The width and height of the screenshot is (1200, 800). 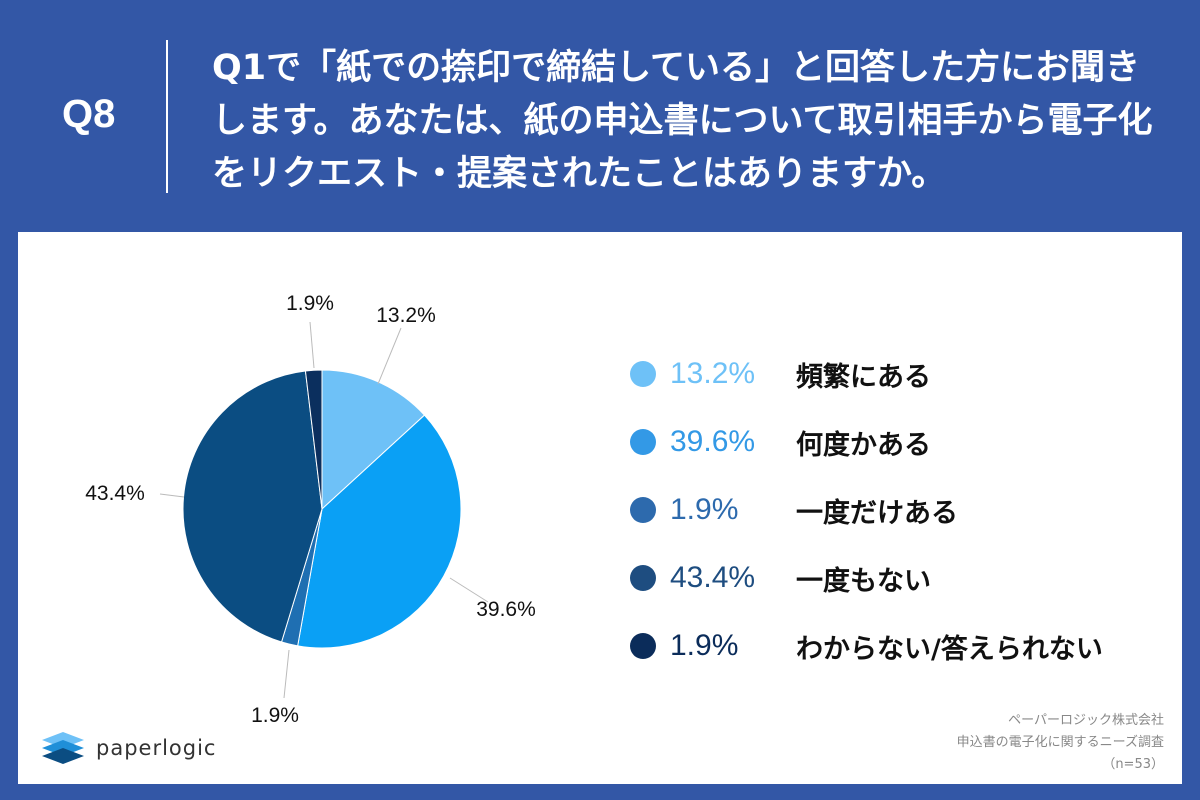 I want to click on footer: ペーパーロジック株式会社 申込書の電子化に関するニーズ調査 （n=53）, so click(x=1060, y=743).